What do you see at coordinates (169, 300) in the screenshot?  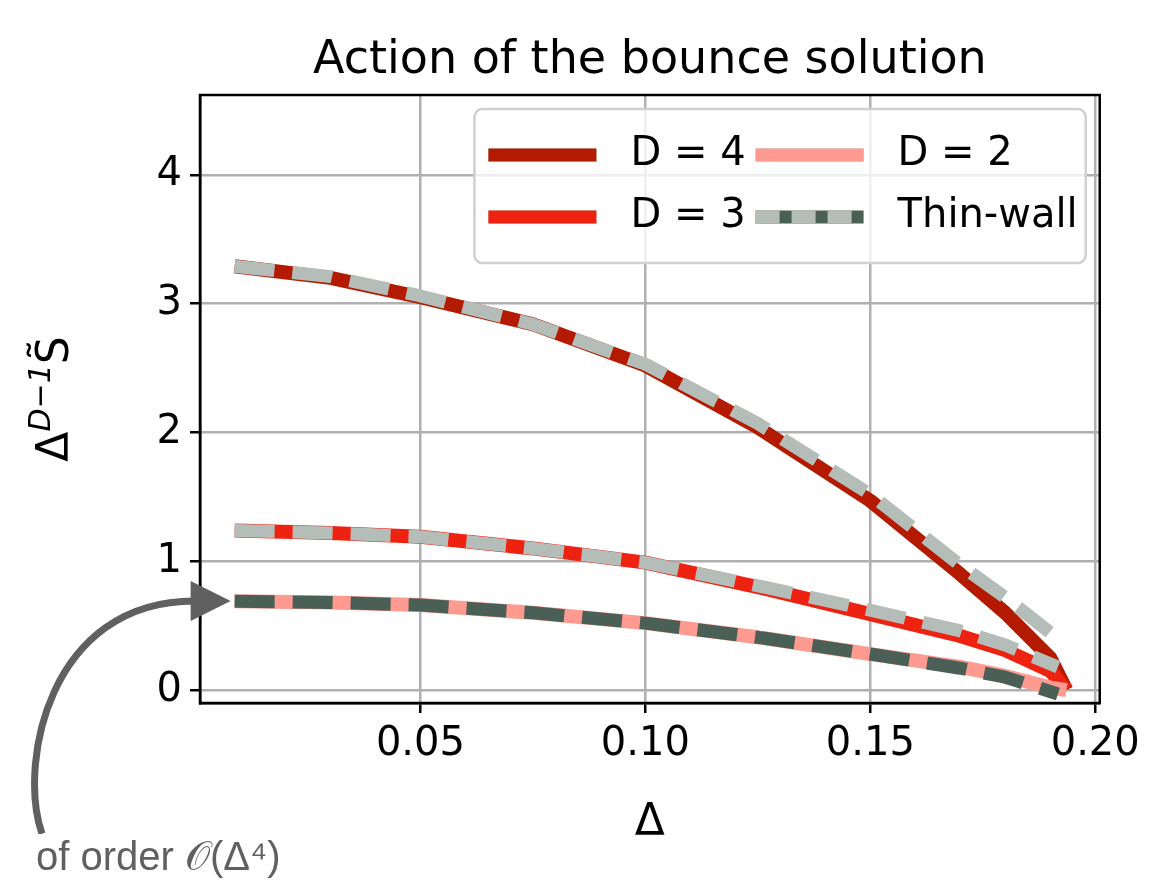 I see `y-tick-label: 3` at bounding box center [169, 300].